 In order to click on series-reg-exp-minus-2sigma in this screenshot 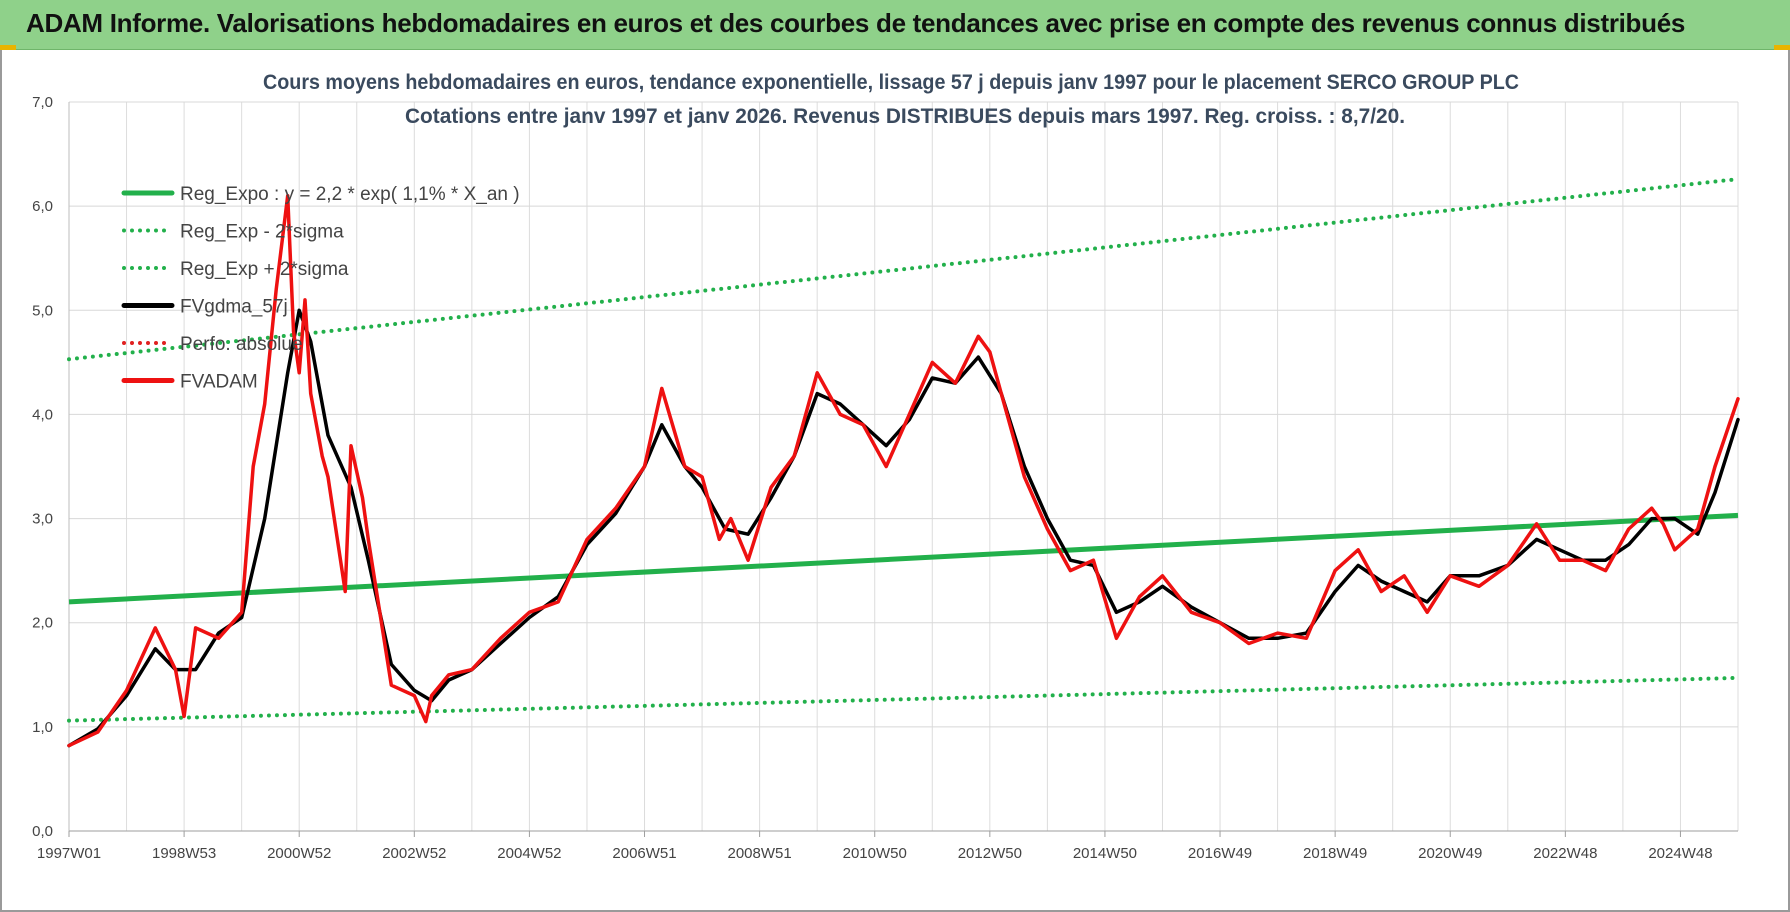, I will do `click(903, 699)`.